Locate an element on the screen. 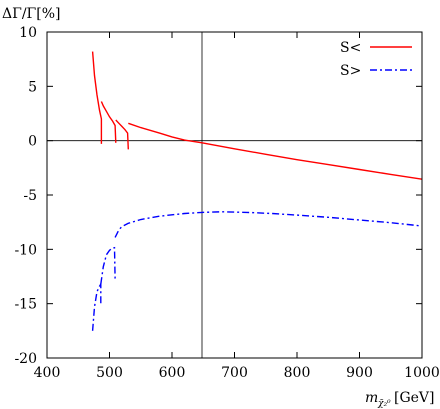 The image size is (440, 409). x-tick-label: 800 is located at coordinates (297, 373).